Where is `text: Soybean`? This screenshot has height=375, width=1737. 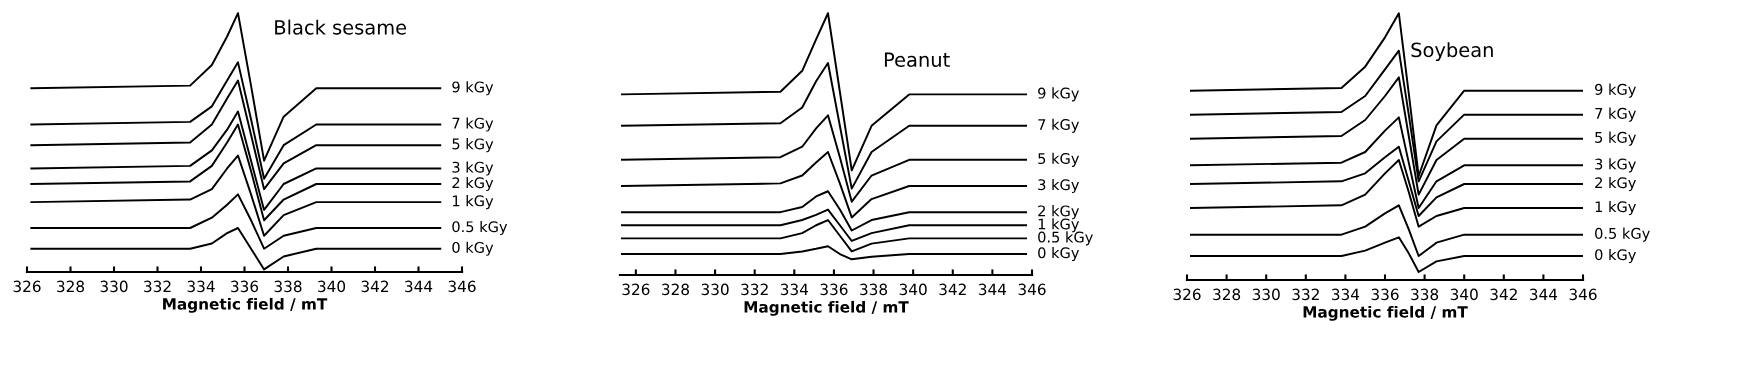
text: Soybean is located at coordinates (1452, 51).